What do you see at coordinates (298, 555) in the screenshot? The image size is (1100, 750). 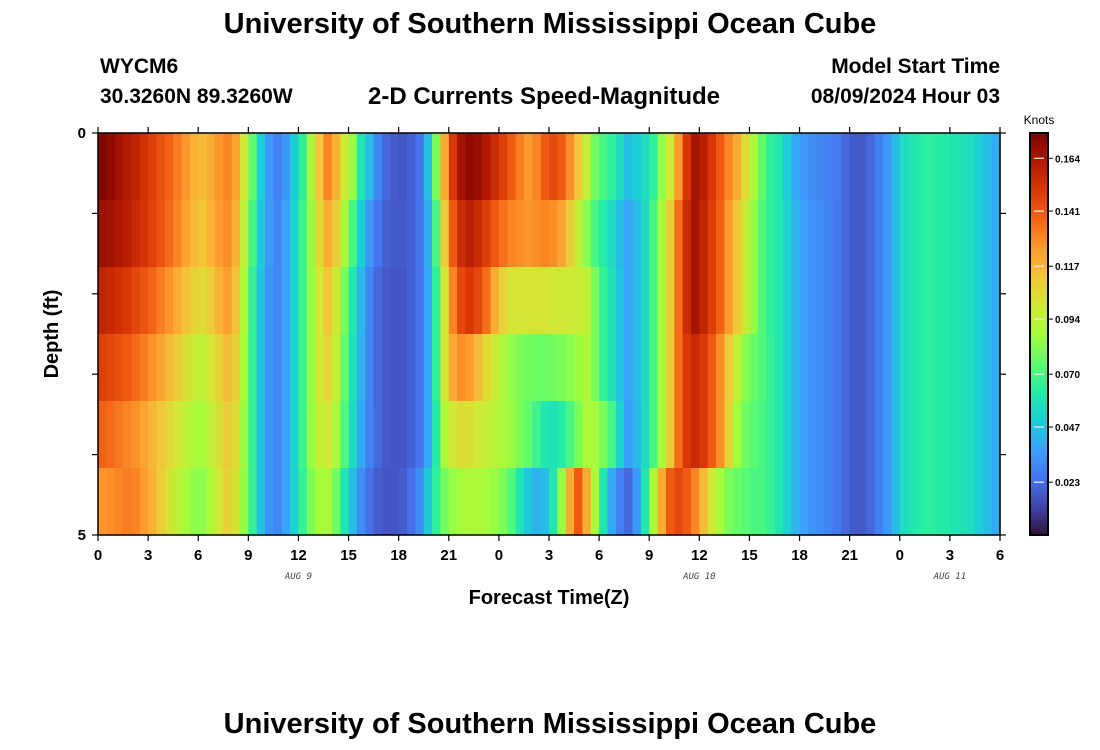 I see `x-tick-label: 12` at bounding box center [298, 555].